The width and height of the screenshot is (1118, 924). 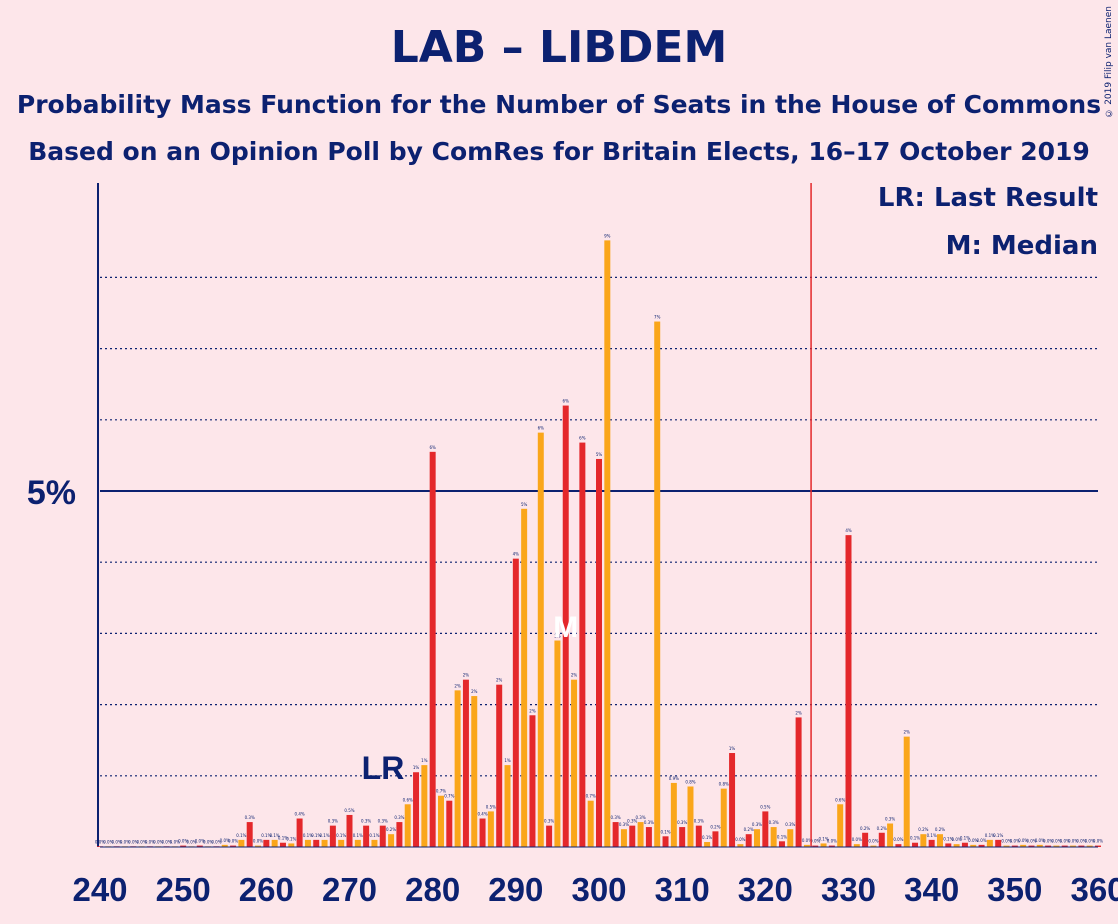 What do you see at coordinates (541, 428) in the screenshot?
I see `bar-value-label: 6%` at bounding box center [541, 428].